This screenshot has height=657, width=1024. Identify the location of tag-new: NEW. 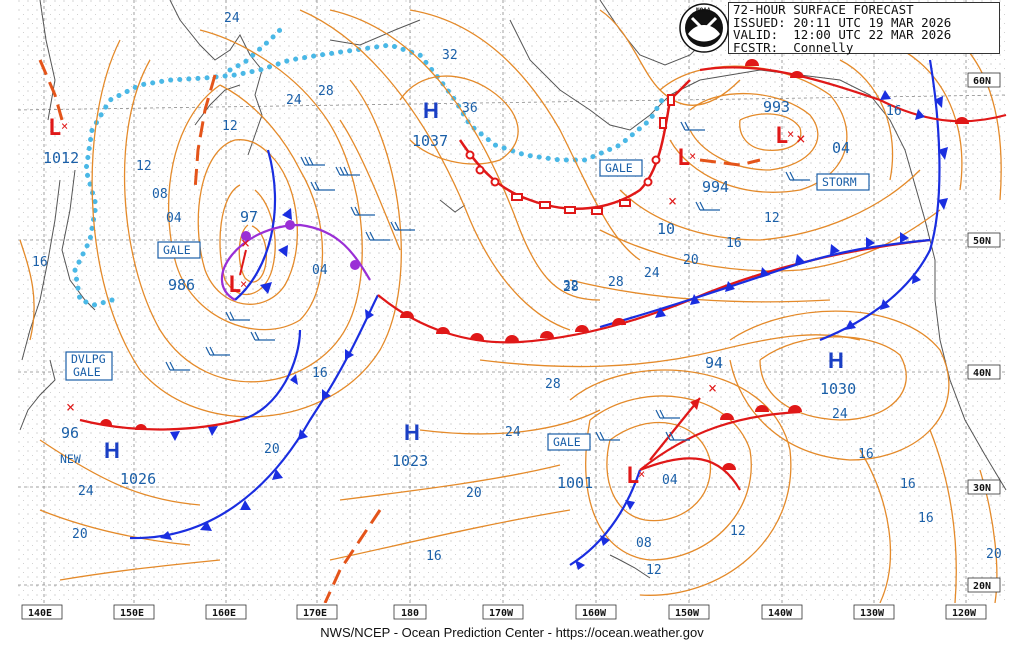
(70, 459).